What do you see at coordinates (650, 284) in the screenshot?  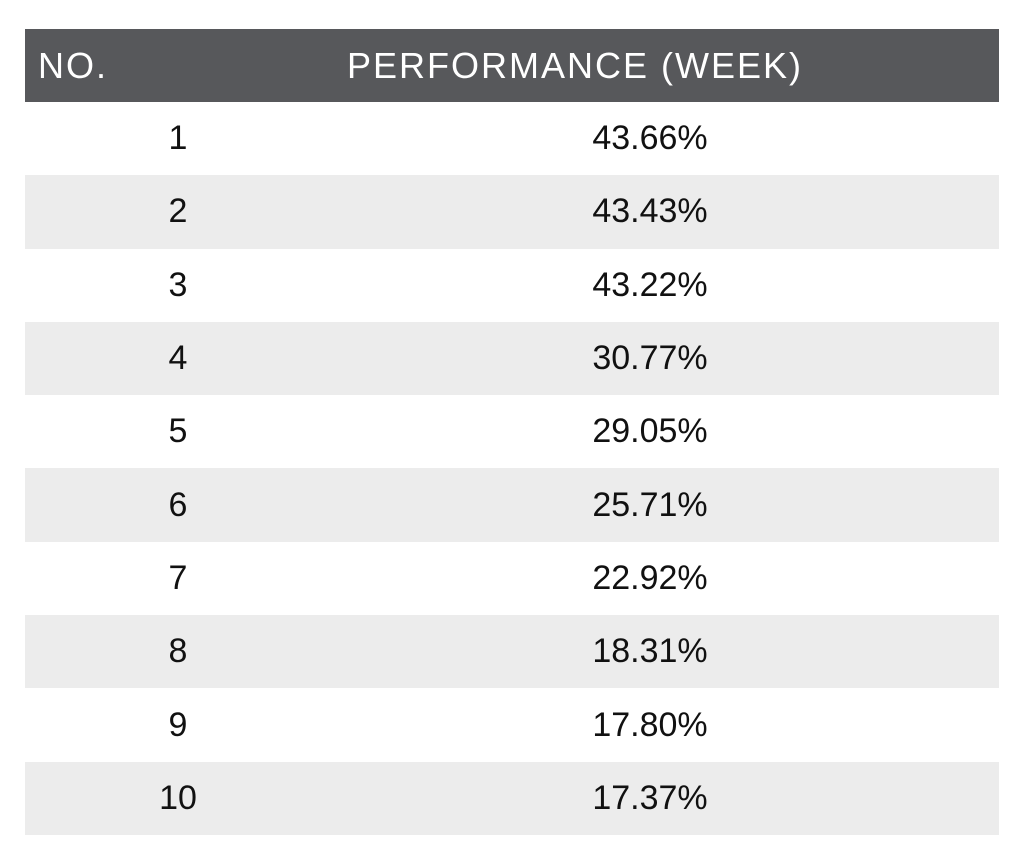 I see `row-performance: 43.22%` at bounding box center [650, 284].